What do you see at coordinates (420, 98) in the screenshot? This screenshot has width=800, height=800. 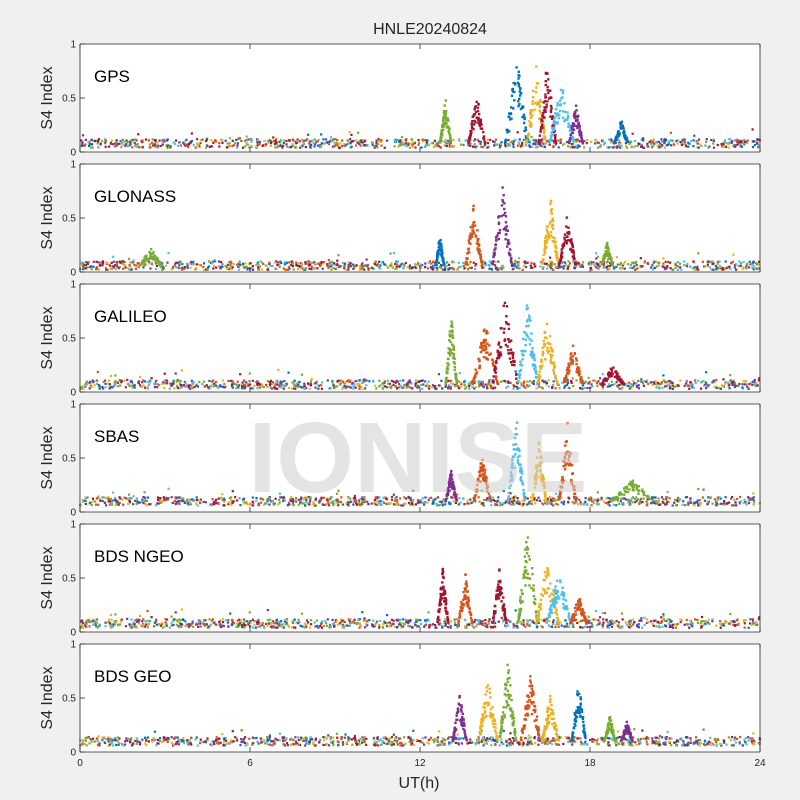 I see `panel-background` at bounding box center [420, 98].